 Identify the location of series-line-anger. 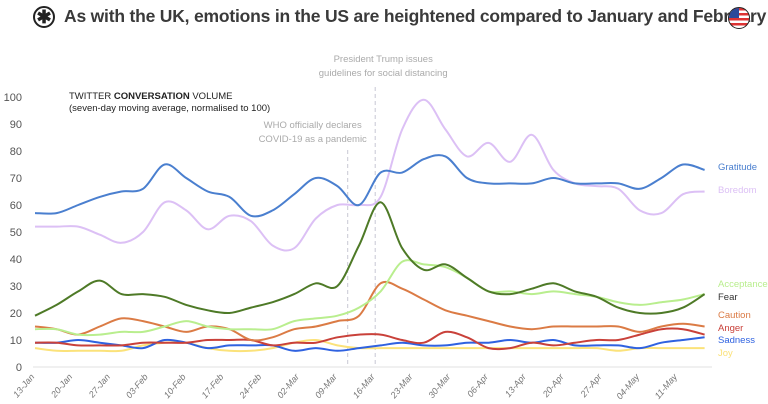
(369, 339).